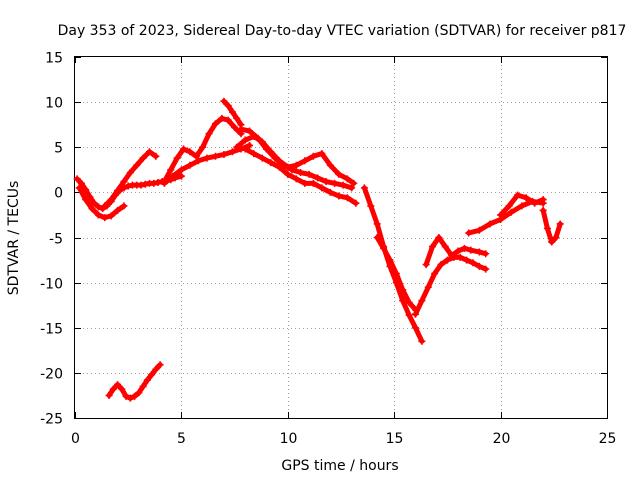 This screenshot has height=480, width=640. What do you see at coordinates (51, 330) in the screenshot?
I see `y-tick-label: -15` at bounding box center [51, 330].